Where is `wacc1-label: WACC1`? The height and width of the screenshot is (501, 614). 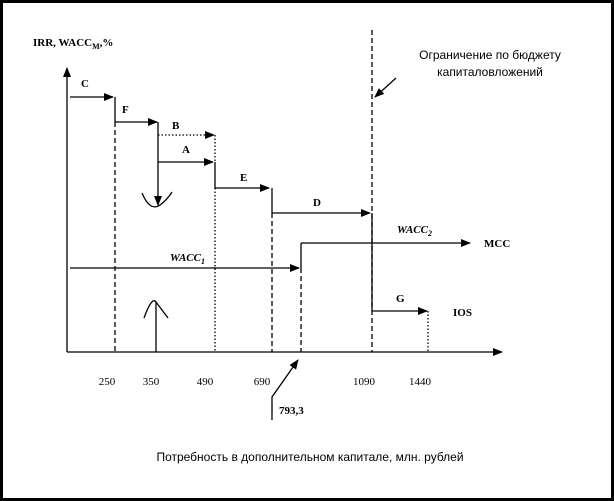 wacc1-label: WACC1 is located at coordinates (187, 259).